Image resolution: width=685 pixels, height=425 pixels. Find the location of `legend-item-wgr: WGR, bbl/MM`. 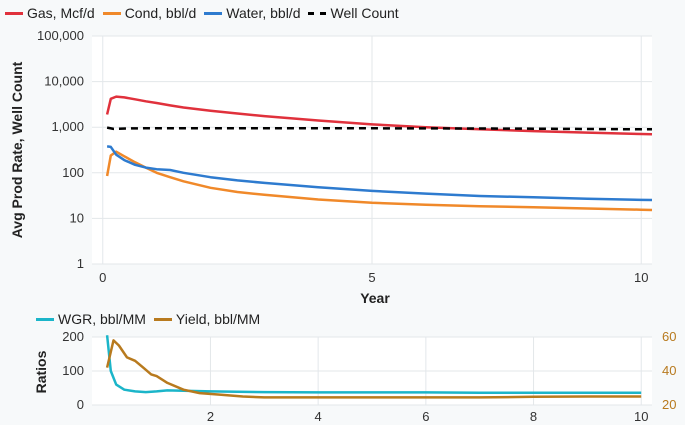

legend-item-wgr: WGR, bbl/MM is located at coordinates (91, 319).